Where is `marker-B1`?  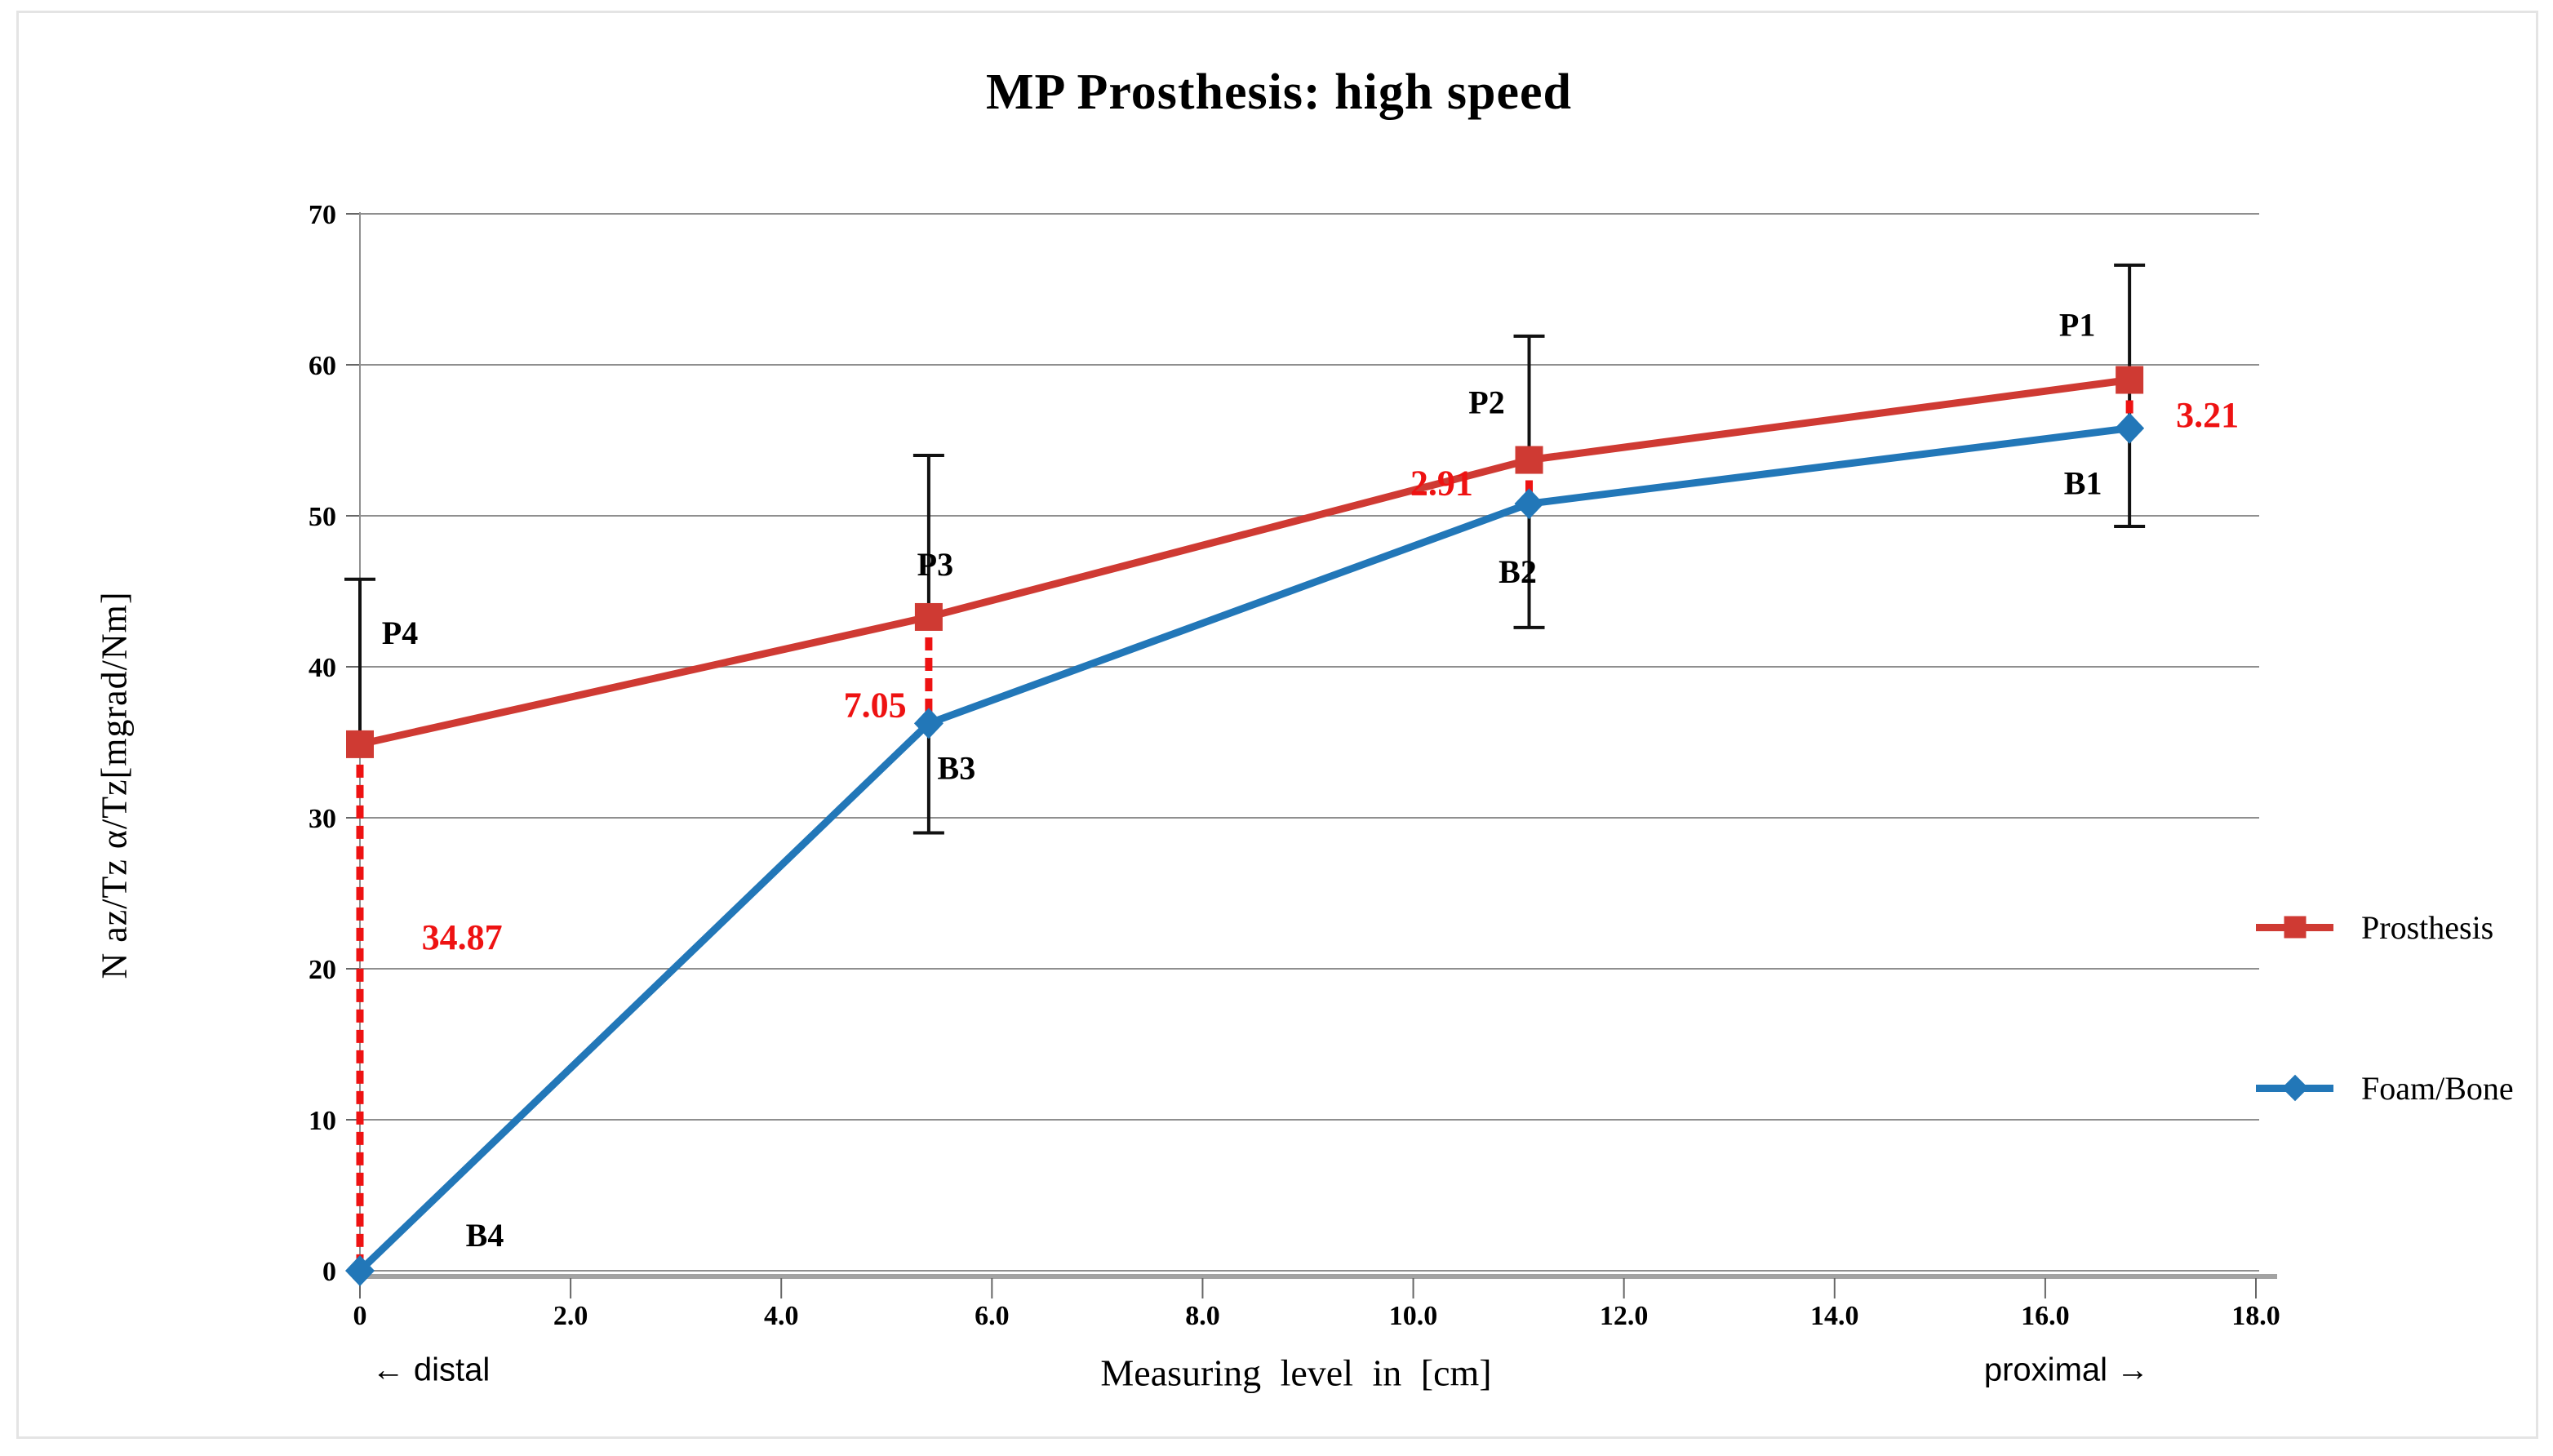
marker-B1 is located at coordinates (2130, 428).